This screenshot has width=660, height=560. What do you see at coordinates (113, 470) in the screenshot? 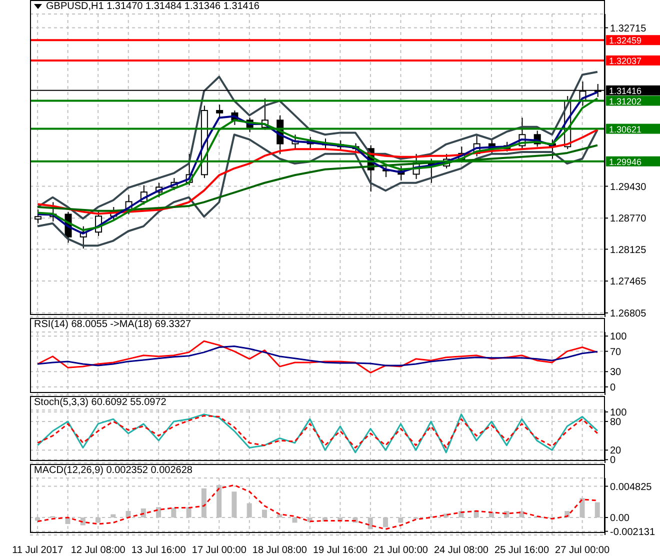
I see `chart-title: MACD(12,26,9) 0.002352 0.002628` at bounding box center [113, 470].